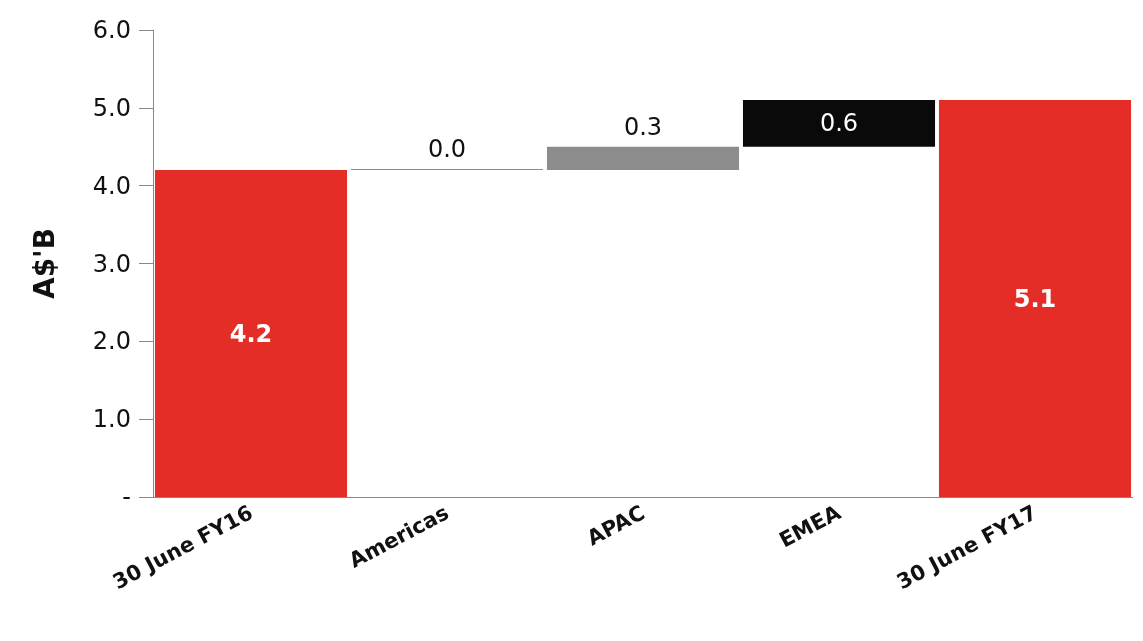 This screenshot has height=641, width=1143. What do you see at coordinates (111, 107) in the screenshot?
I see `y-tick-label: 5.0` at bounding box center [111, 107].